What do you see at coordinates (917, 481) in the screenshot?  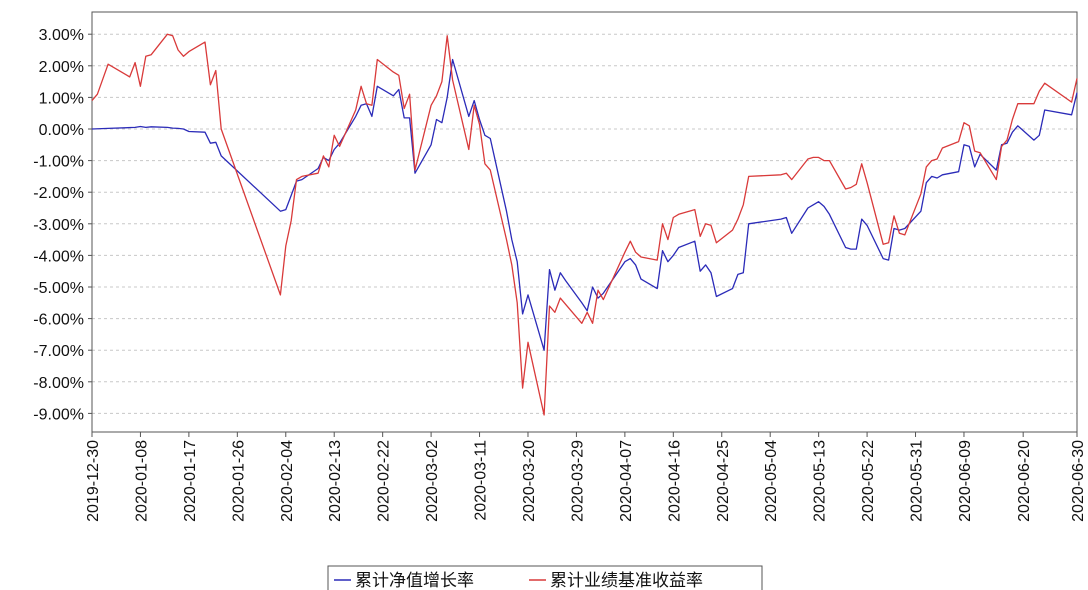 I see `x-tick-label: 2020-05-31` at bounding box center [917, 481].